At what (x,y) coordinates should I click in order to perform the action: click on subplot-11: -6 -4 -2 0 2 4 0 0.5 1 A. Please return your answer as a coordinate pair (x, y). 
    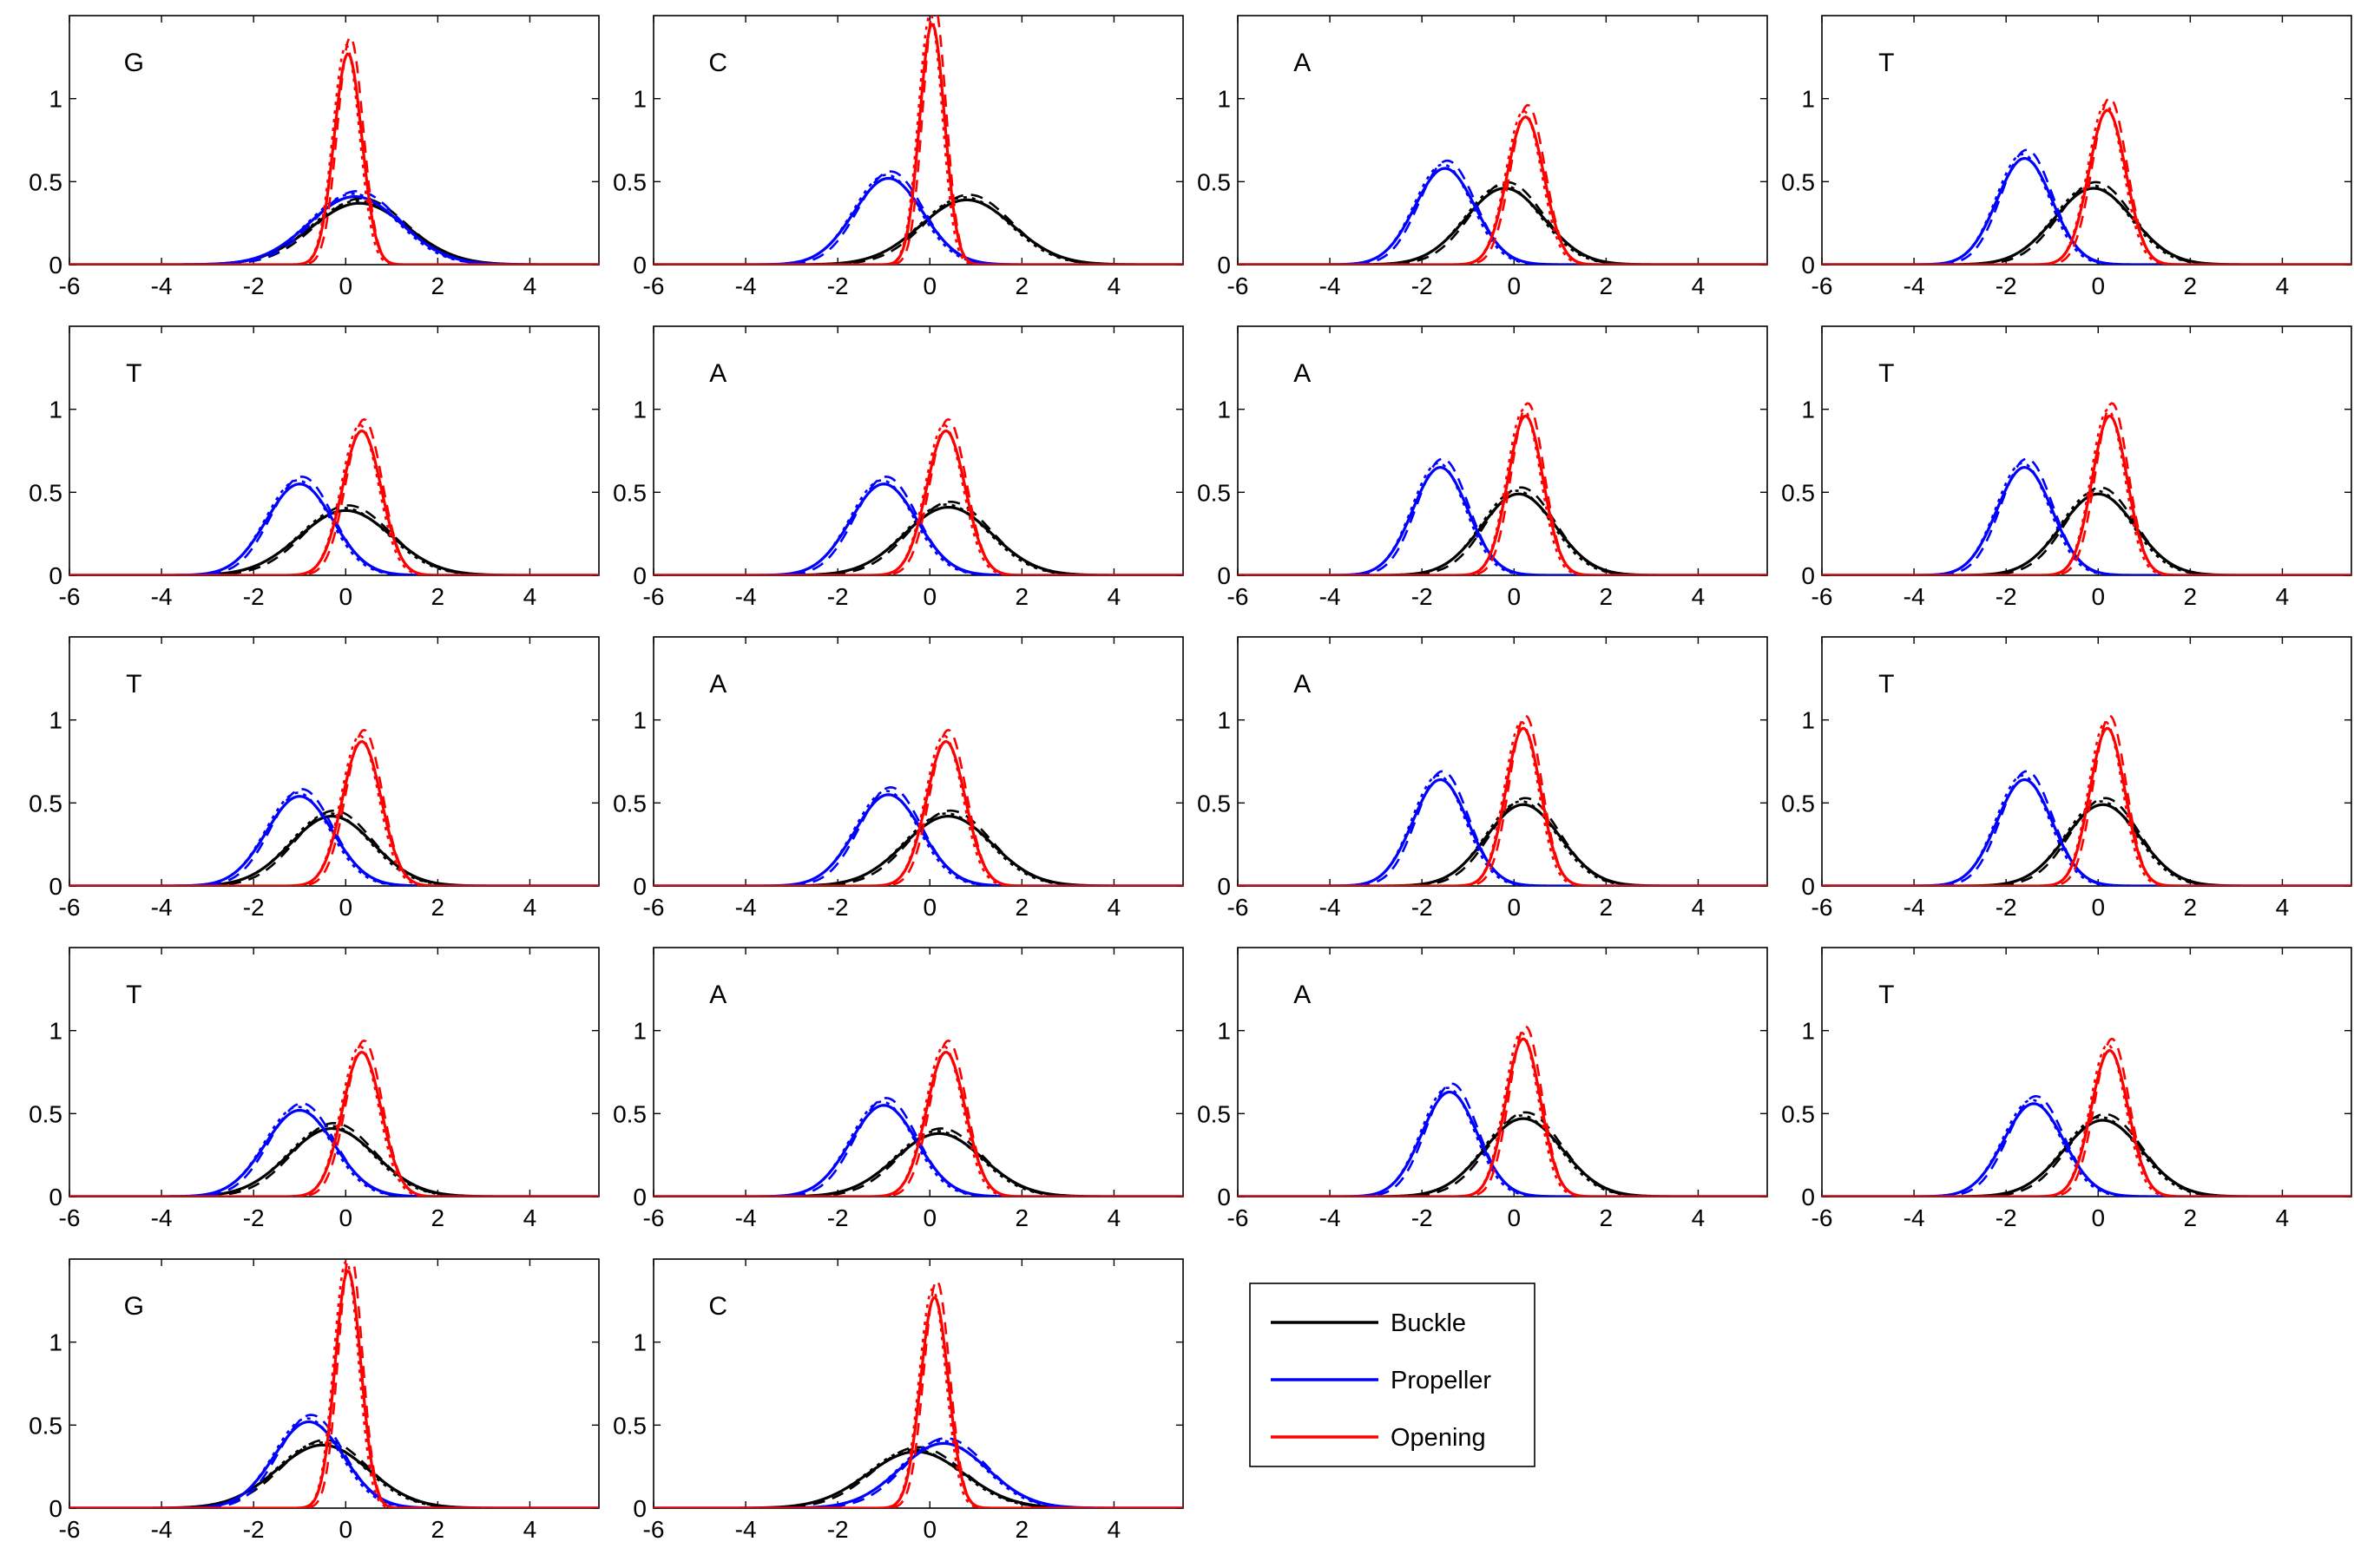
    Looking at the image, I should click on (1483, 778).